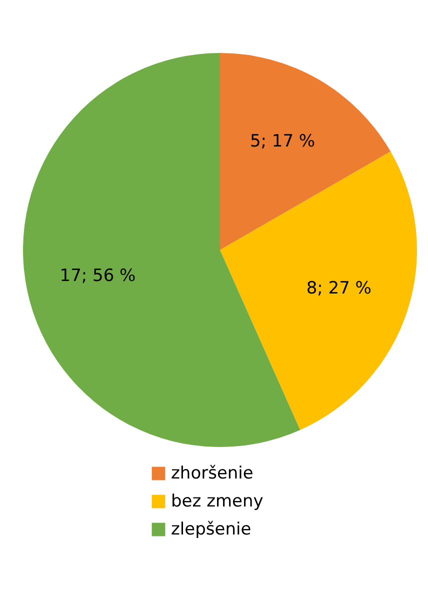 This screenshot has height=601, width=428. Describe the element at coordinates (339, 288) in the screenshot. I see `data-label: 8; 27 %` at that location.